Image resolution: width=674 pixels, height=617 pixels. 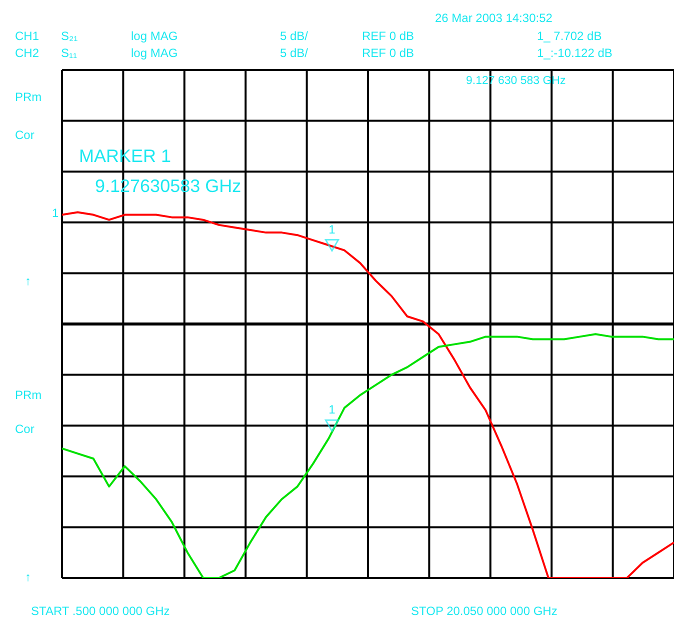 What do you see at coordinates (574, 53) in the screenshot?
I see `text: 1_:-10.122 dB` at bounding box center [574, 53].